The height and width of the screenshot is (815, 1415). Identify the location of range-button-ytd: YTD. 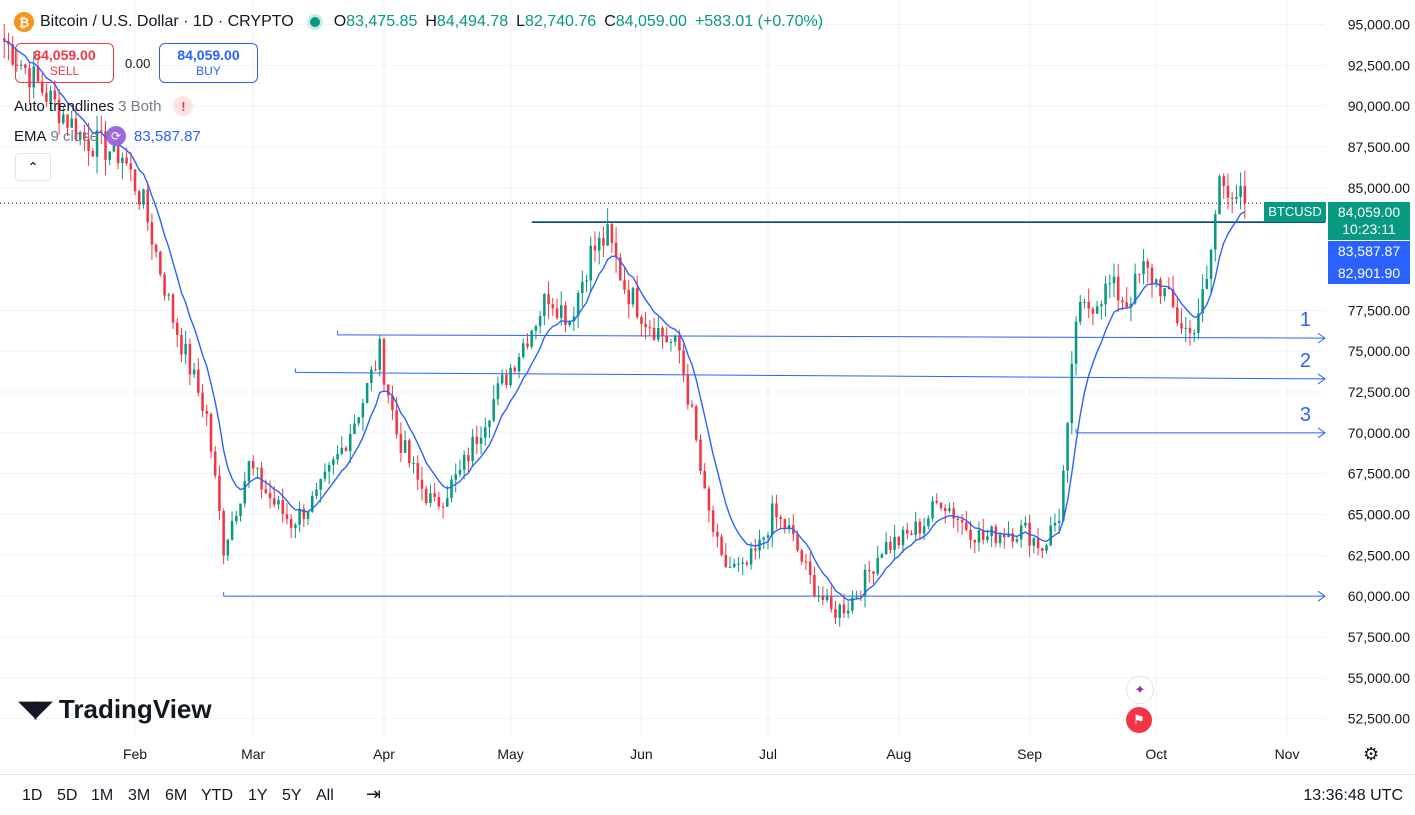
(217, 795).